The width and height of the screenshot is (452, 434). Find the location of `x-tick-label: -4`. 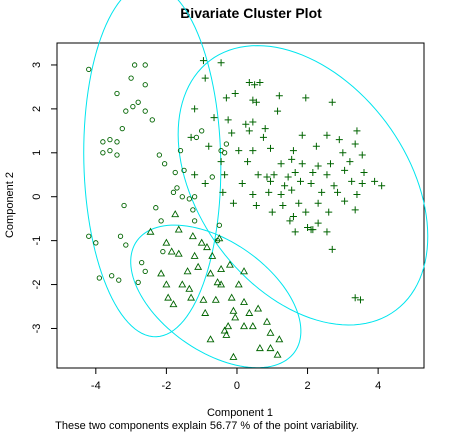

x-tick-label: -4 is located at coordinates (96, 386).